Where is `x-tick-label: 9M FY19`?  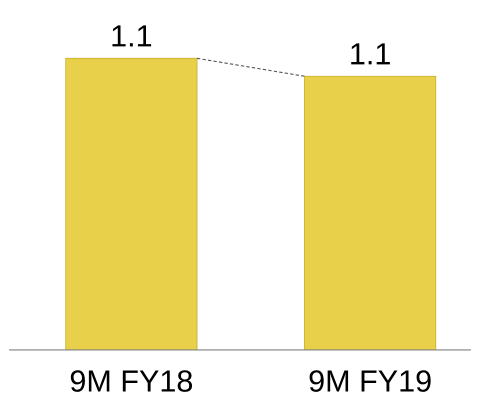 x-tick-label: 9M FY19 is located at coordinates (370, 381).